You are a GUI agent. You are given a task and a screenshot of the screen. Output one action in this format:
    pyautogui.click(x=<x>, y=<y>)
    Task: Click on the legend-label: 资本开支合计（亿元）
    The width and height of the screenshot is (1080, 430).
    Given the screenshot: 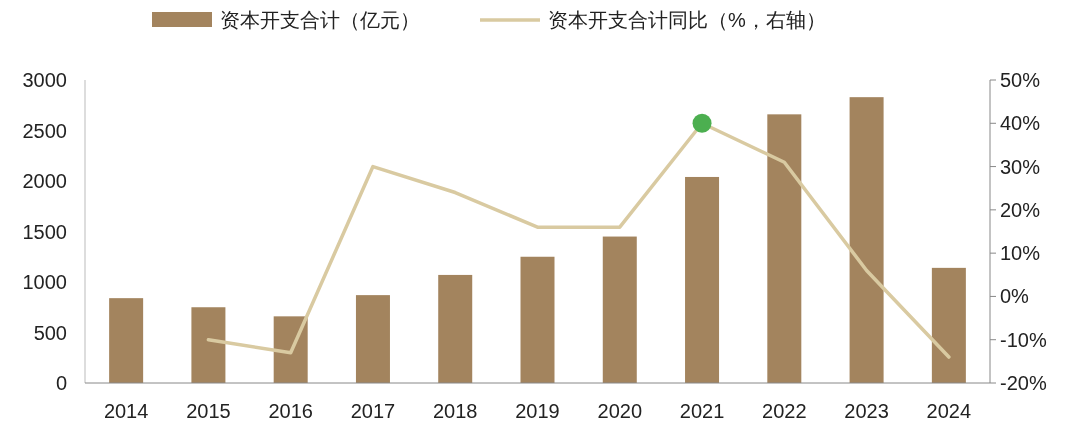 What is the action you would take?
    pyautogui.click(x=320, y=20)
    